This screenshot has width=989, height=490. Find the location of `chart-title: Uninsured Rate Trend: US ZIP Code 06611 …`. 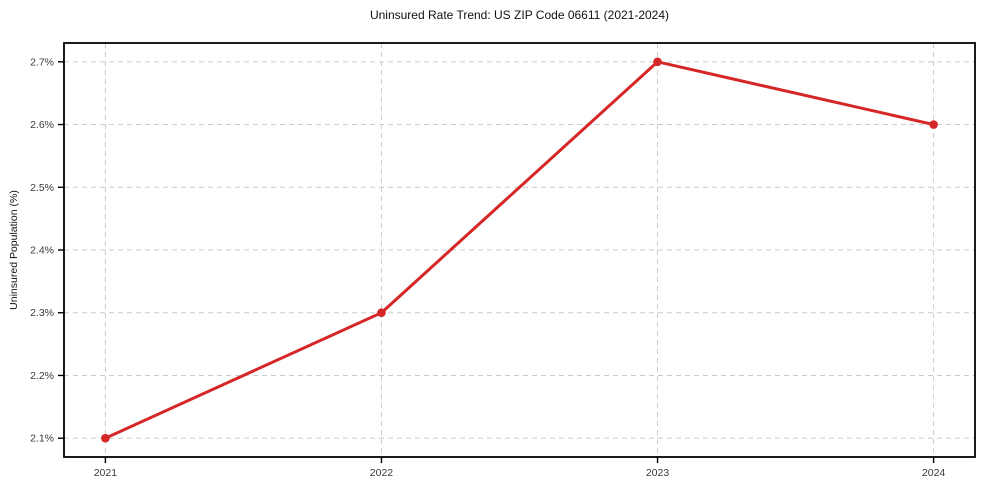

chart-title: Uninsured Rate Trend: US ZIP Code 06611 … is located at coordinates (519, 15).